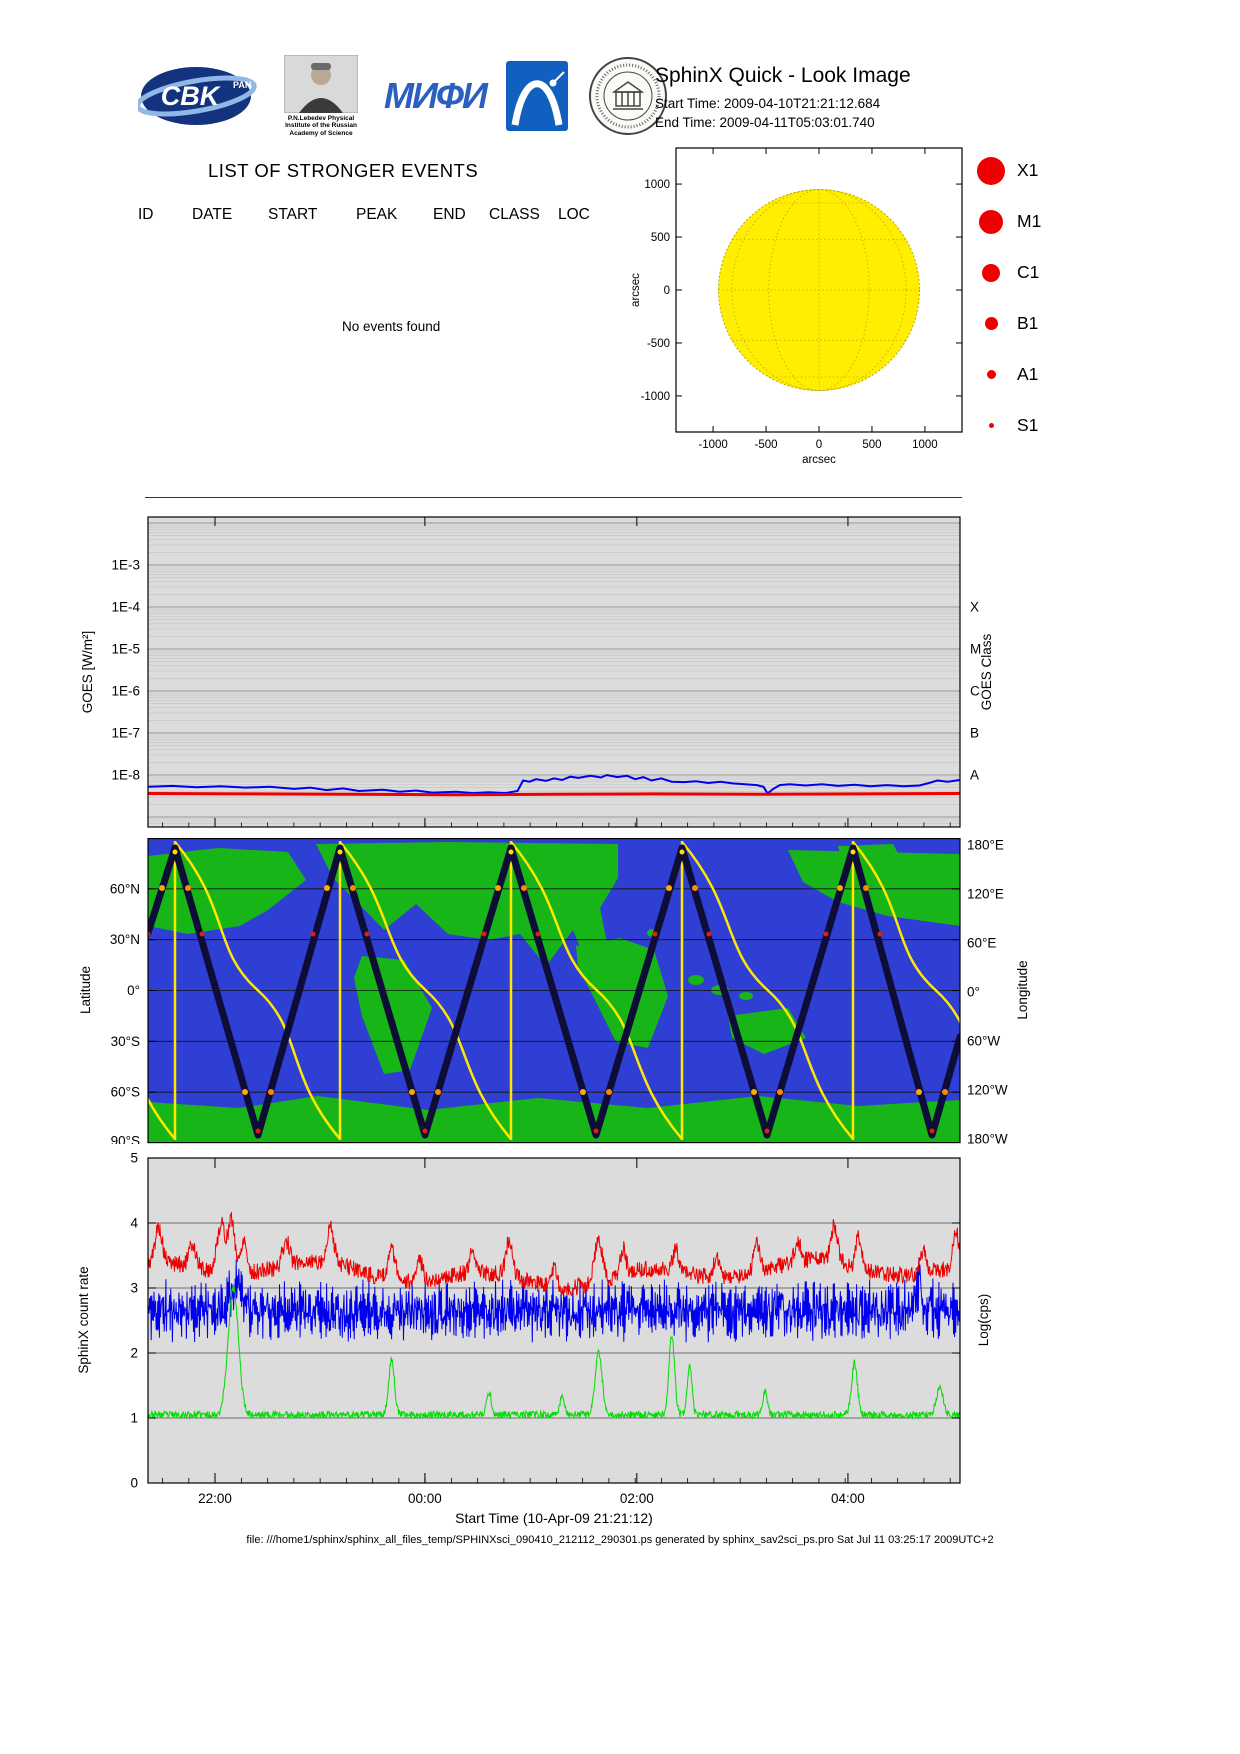  I want to click on svg-text: C, so click(975, 691).